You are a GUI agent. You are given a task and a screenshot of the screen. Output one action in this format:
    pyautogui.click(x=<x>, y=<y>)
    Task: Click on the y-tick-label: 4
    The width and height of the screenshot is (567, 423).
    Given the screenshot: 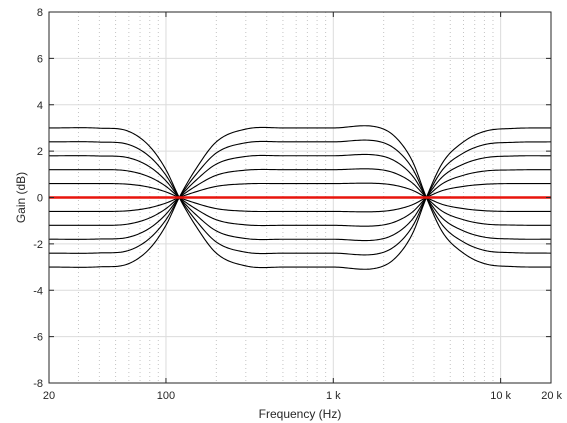 What is the action you would take?
    pyautogui.click(x=40, y=106)
    